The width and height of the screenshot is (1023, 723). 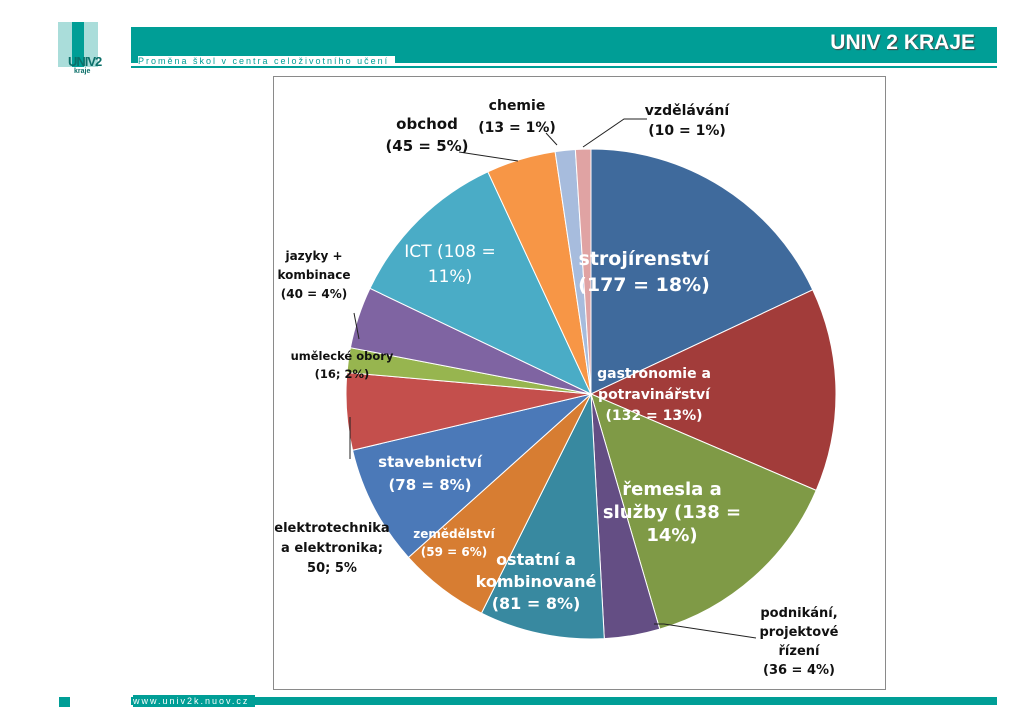 What do you see at coordinates (314, 294) in the screenshot?
I see `slice-label: (40 = 4%)` at bounding box center [314, 294].